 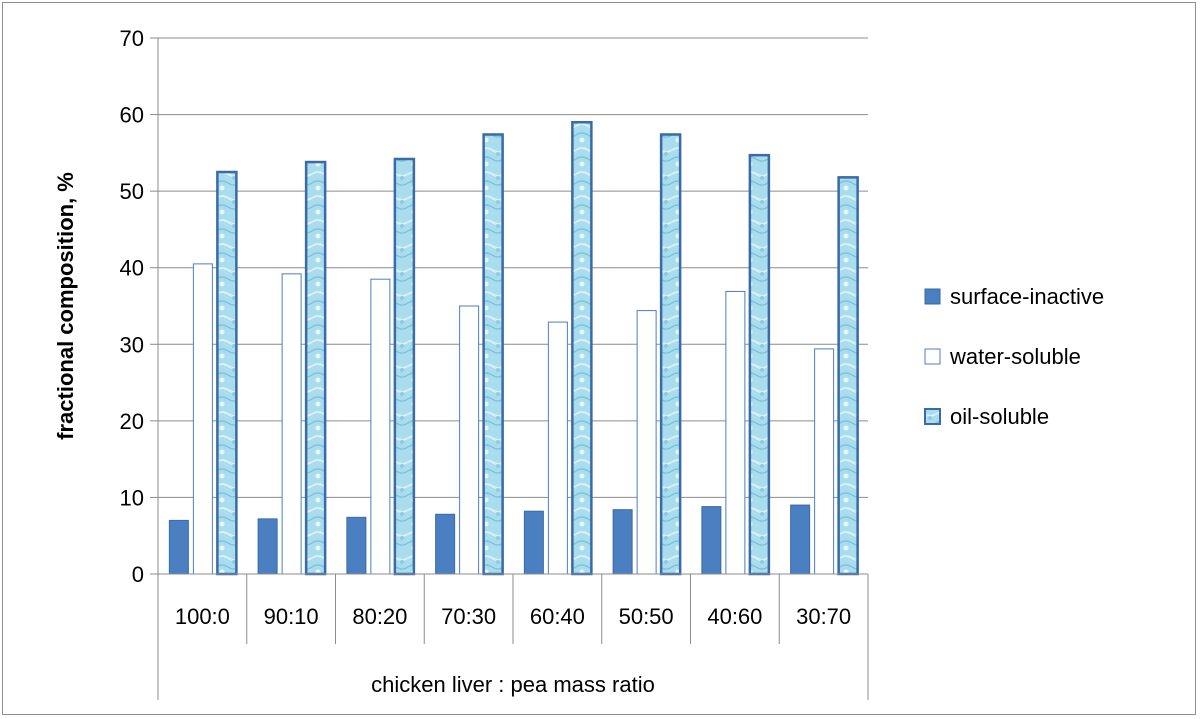 I want to click on y-tick-label: 50, so click(x=132, y=191).